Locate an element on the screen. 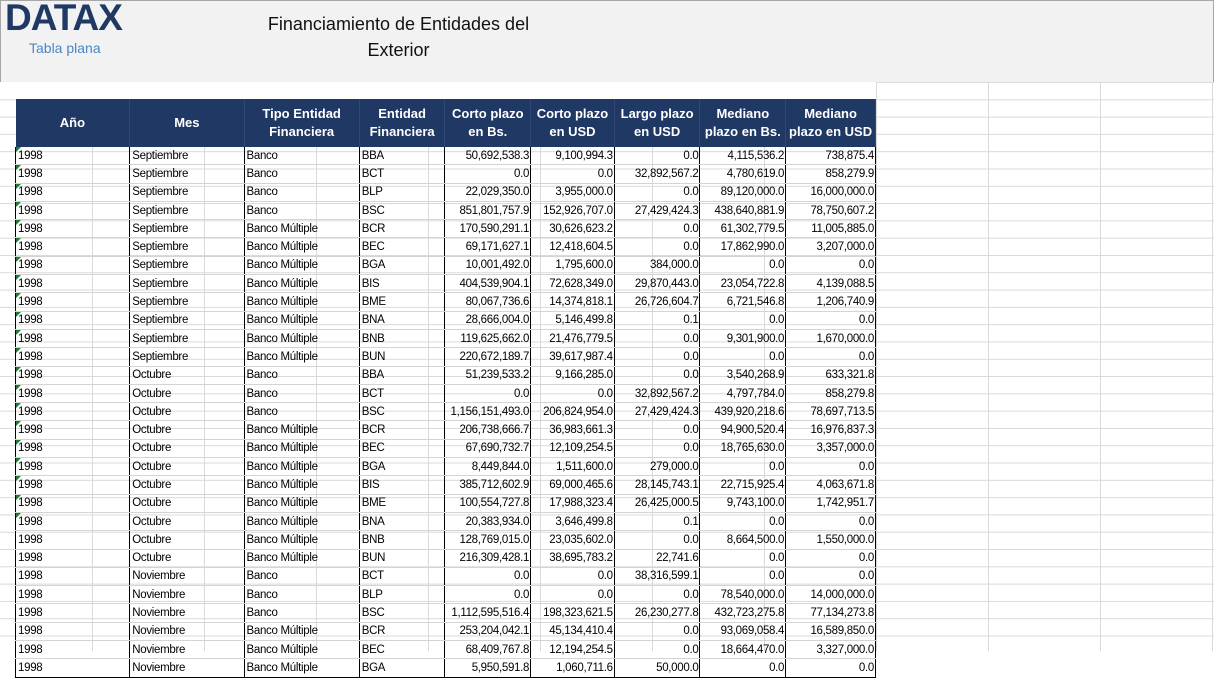  table-cell: BME is located at coordinates (402, 503).